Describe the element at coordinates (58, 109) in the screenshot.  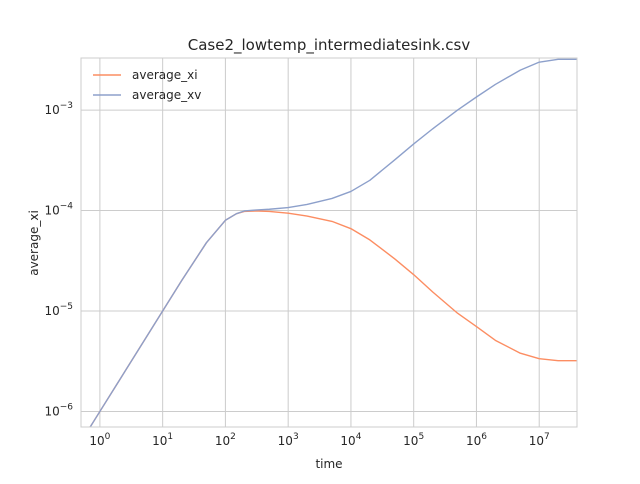
I see `y-tick-label: 10⁻³` at that location.